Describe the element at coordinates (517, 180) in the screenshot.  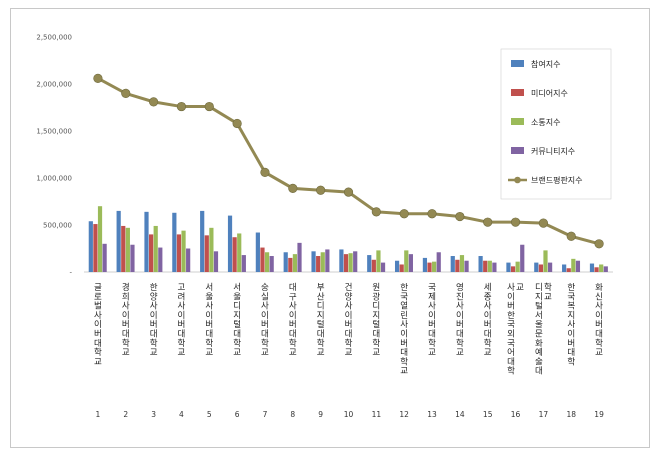
I see `legend-marker` at that location.